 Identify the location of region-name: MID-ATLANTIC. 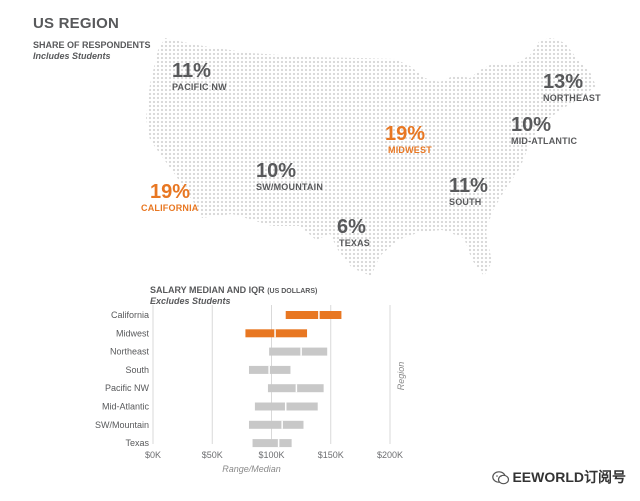
(544, 141).